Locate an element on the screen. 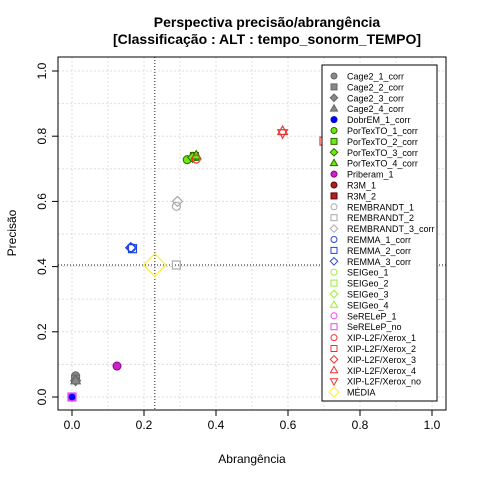 The image size is (480, 485). legend-label: R3M_2 is located at coordinates (361, 196).